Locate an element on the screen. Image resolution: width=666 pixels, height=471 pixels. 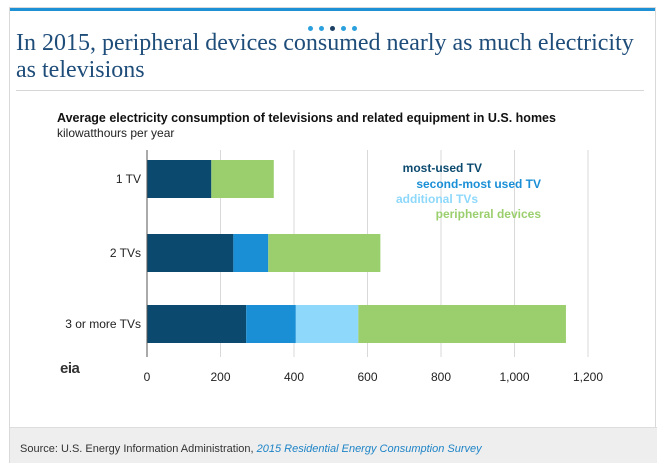
footer is located at coordinates (333, 445).